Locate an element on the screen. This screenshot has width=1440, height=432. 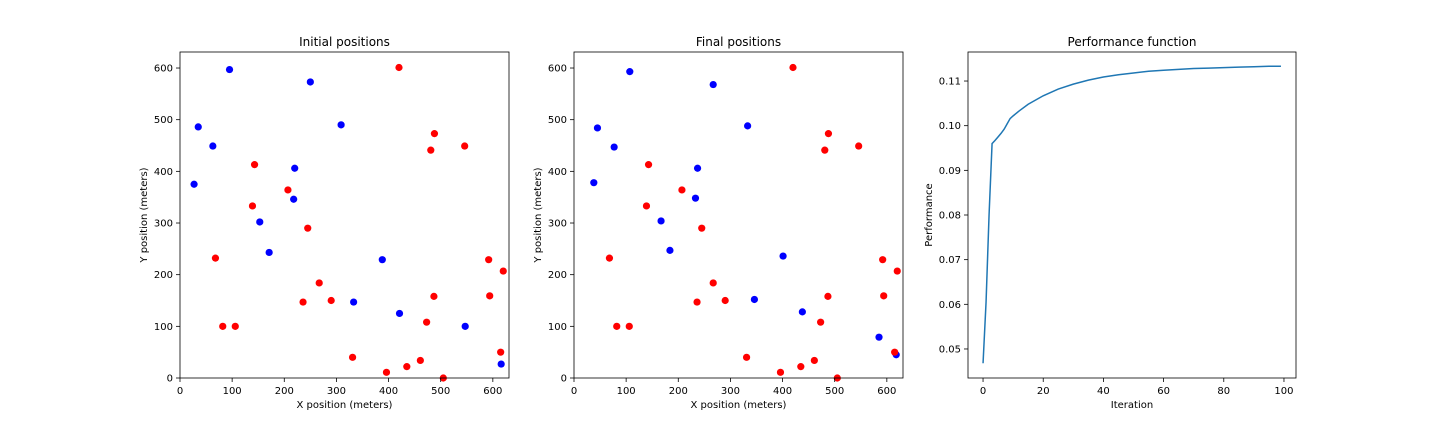
x-tick-label: 20 is located at coordinates (1043, 391).